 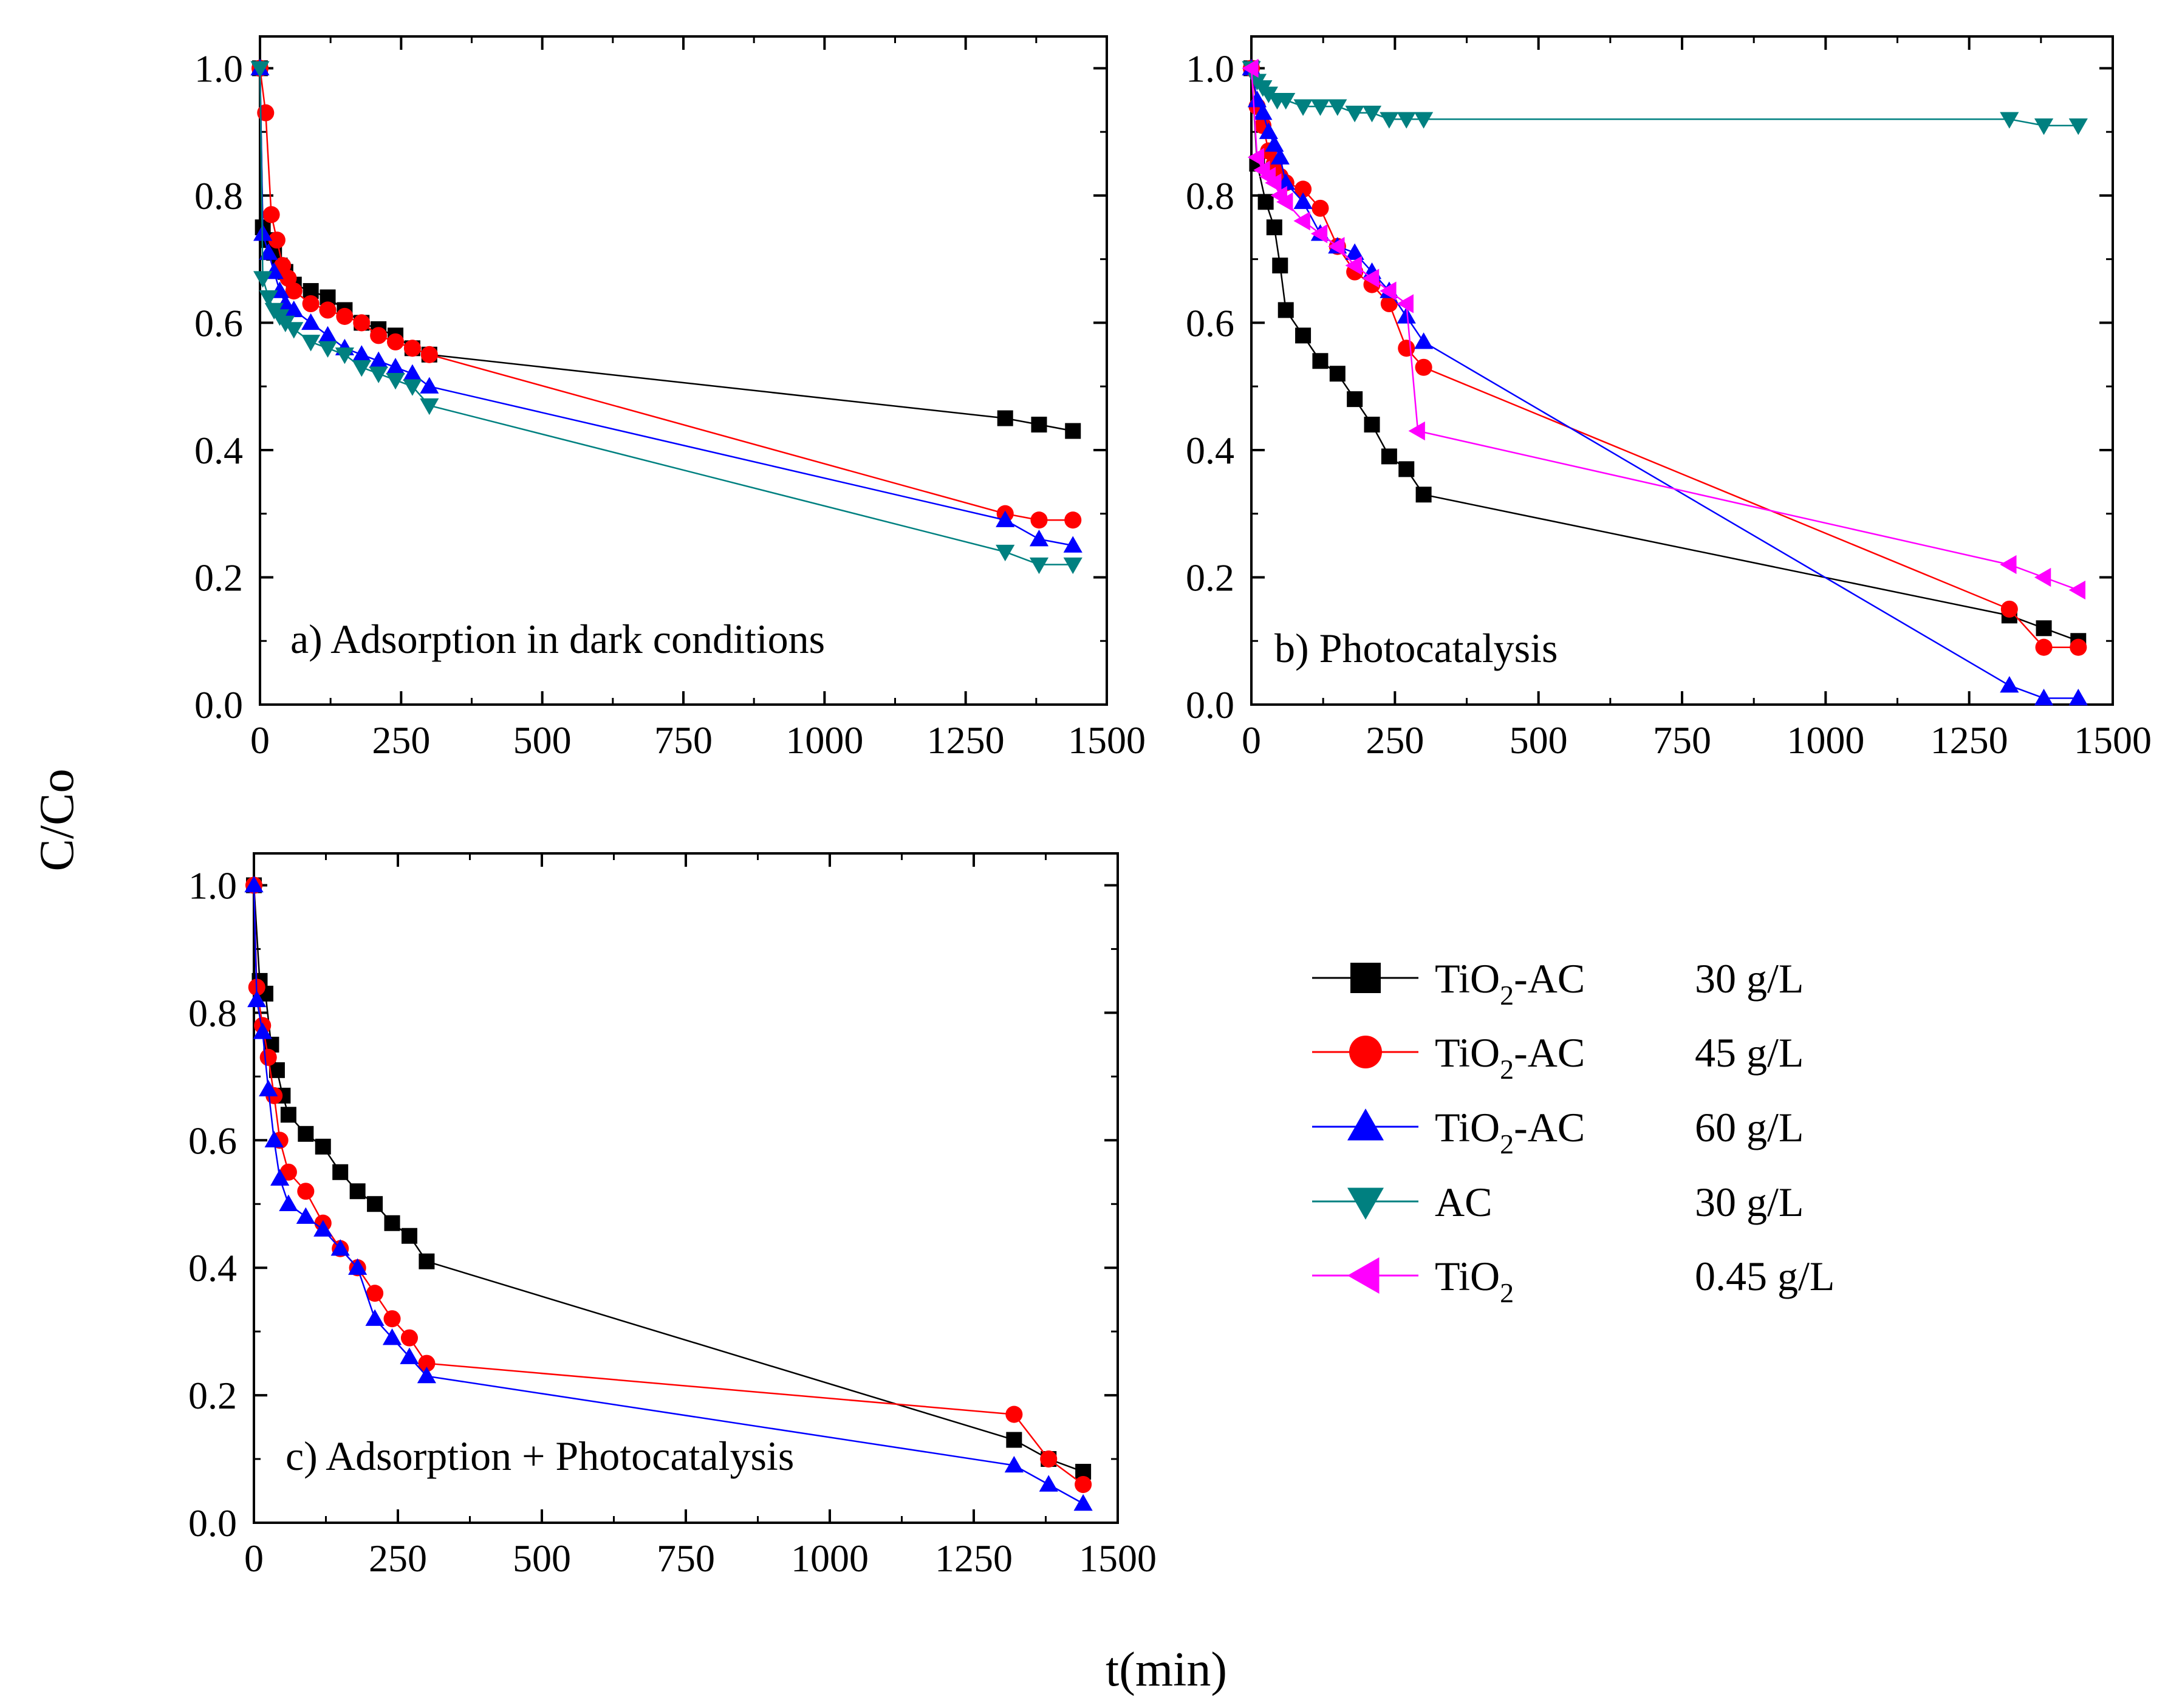 What do you see at coordinates (1363, 1275) in the screenshot?
I see `legend-marker-tio2` at bounding box center [1363, 1275].